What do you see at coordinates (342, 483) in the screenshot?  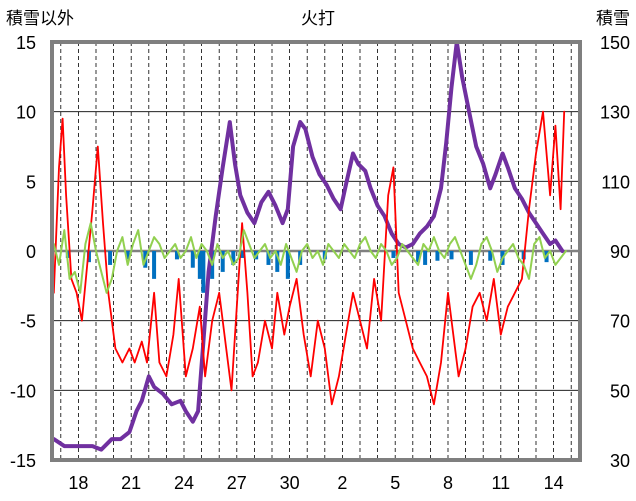 I see `x-tick-label: 2` at bounding box center [342, 483].